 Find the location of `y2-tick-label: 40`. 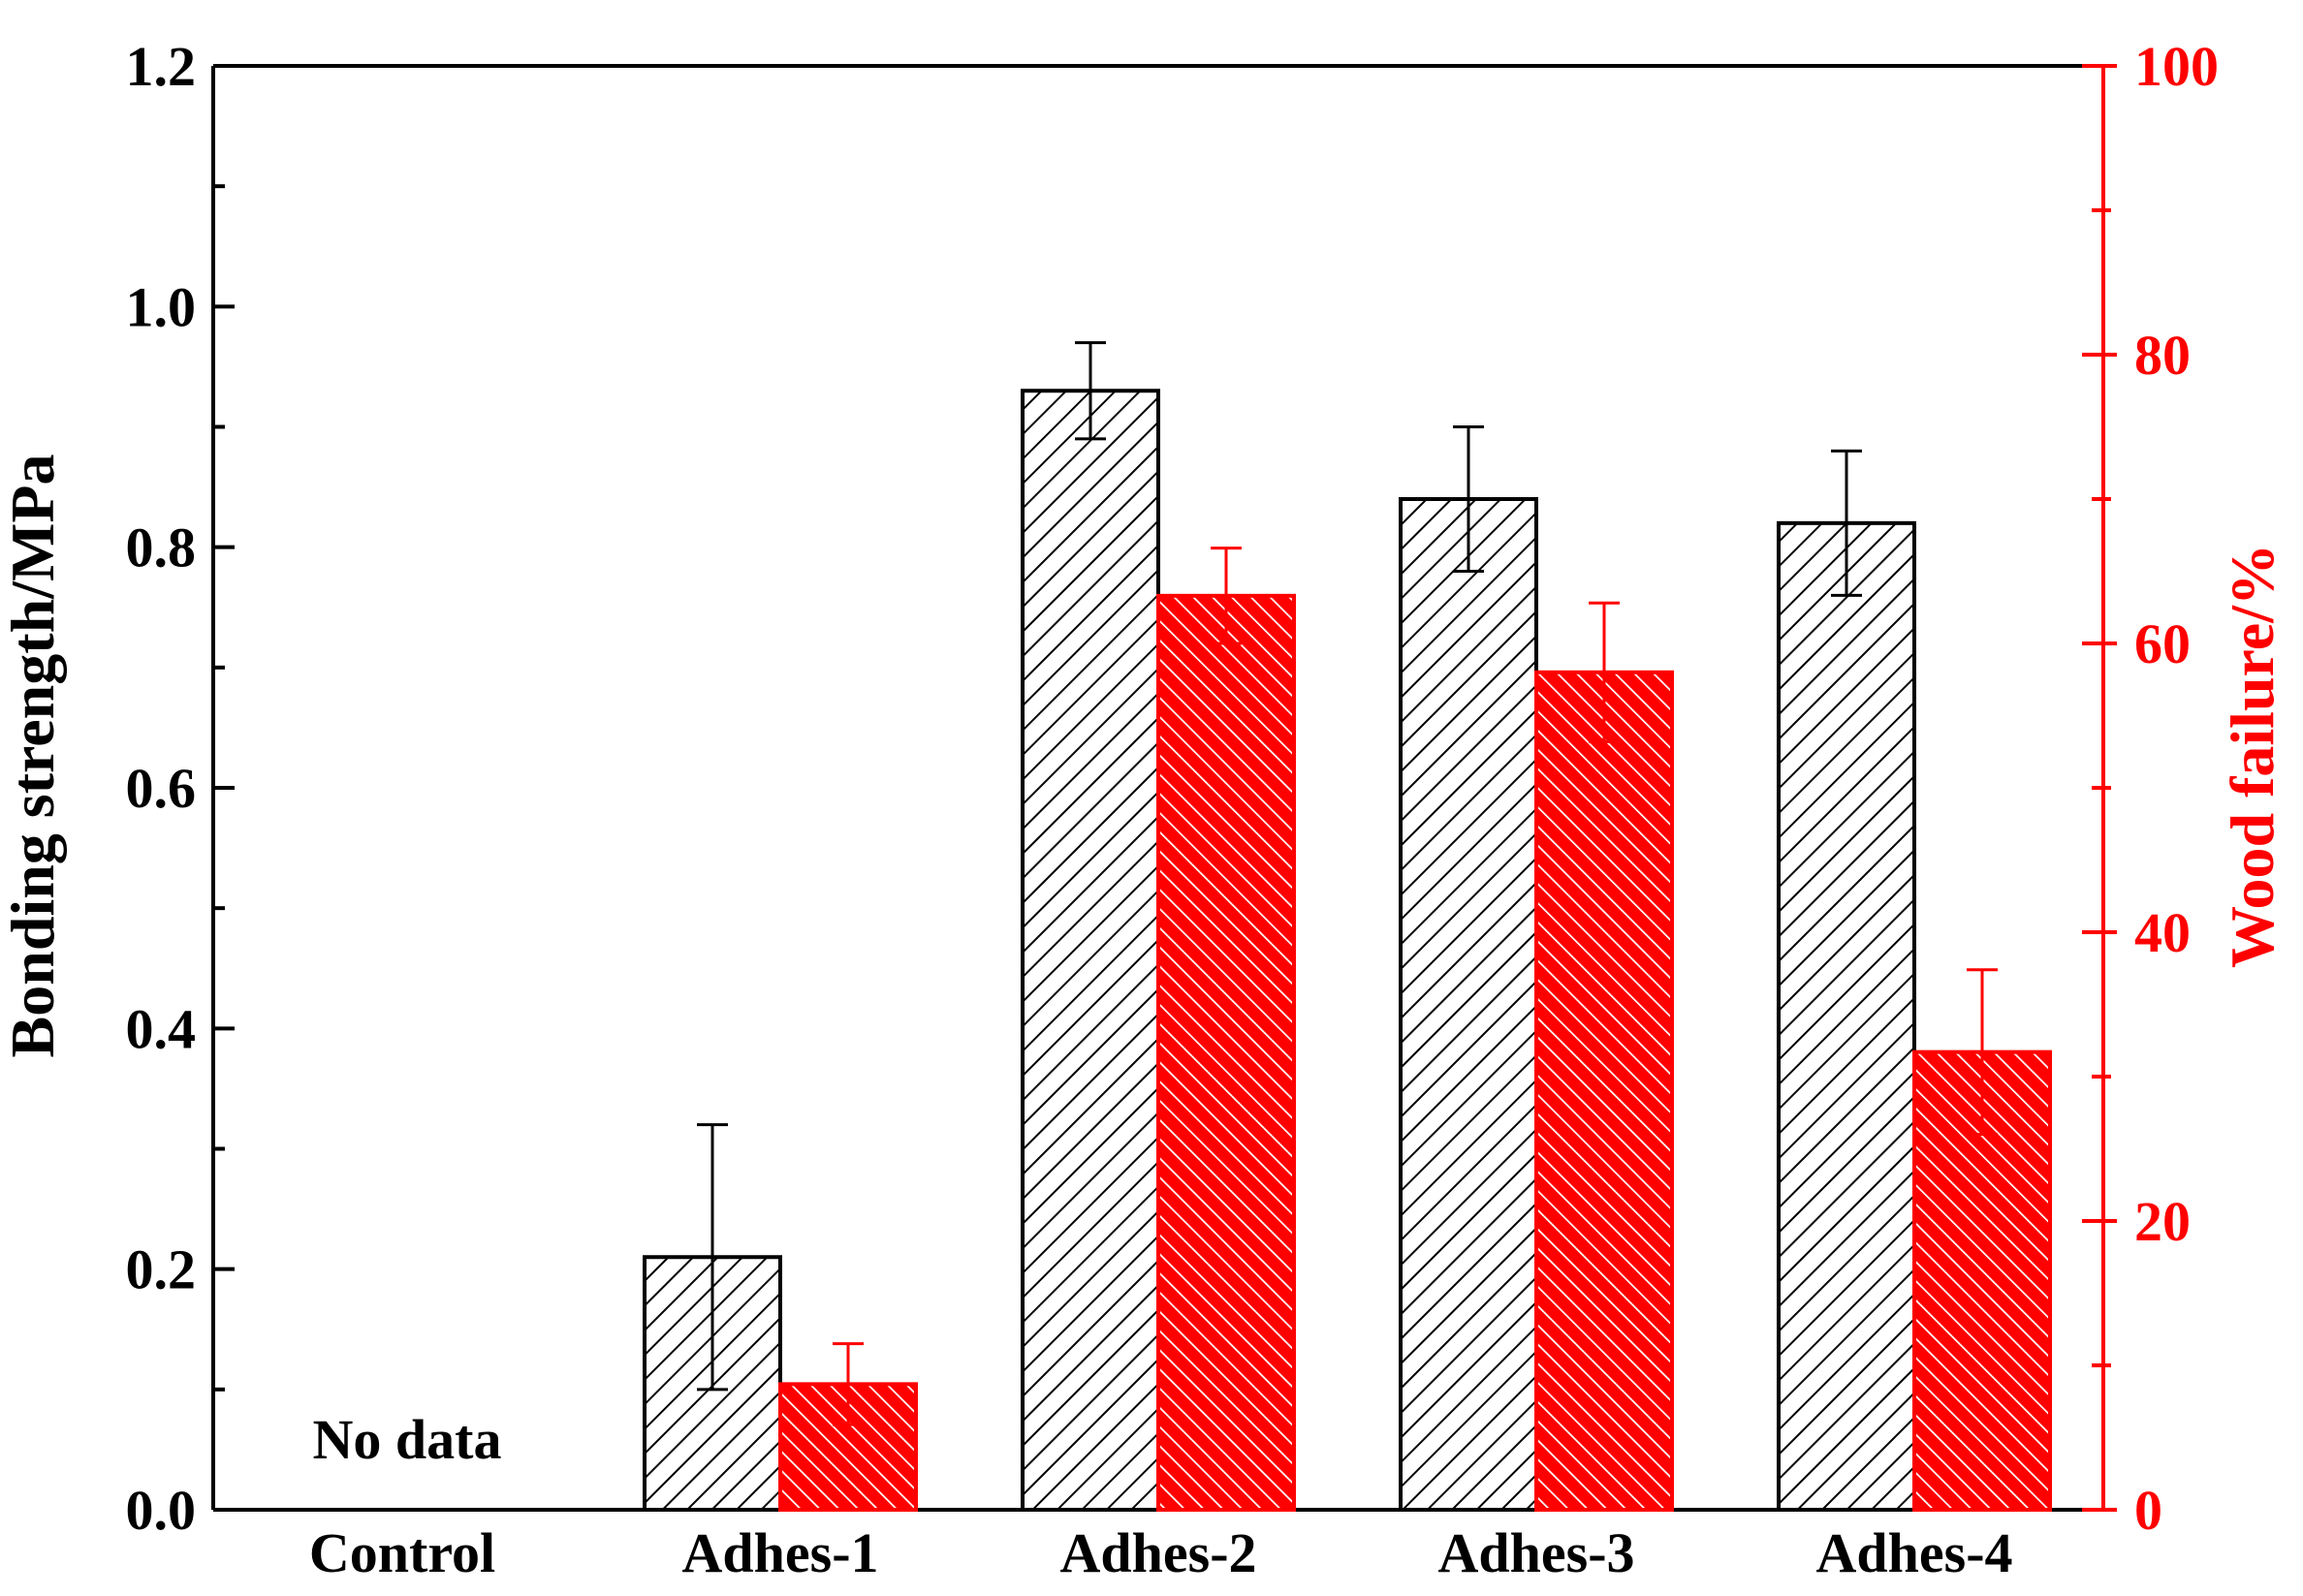

y2-tick-label: 40 is located at coordinates (2162, 932).